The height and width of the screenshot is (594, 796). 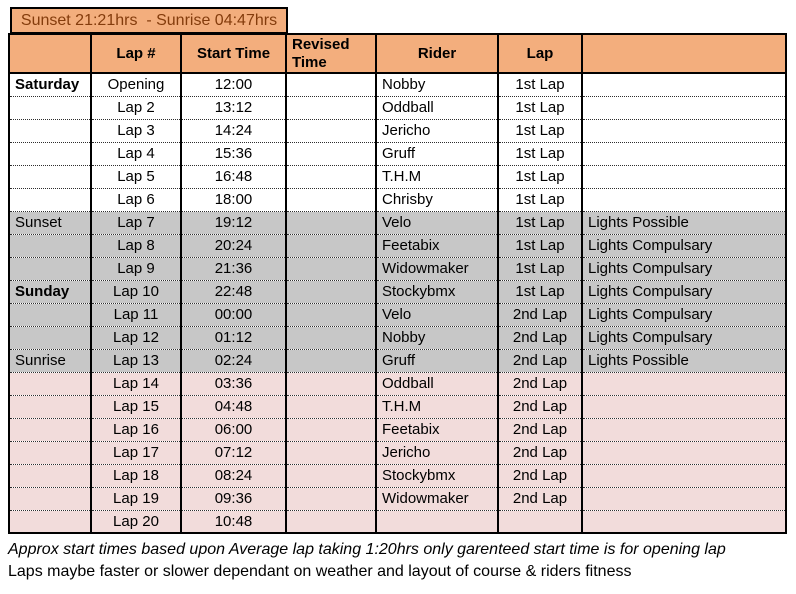 What do you see at coordinates (135, 522) in the screenshot?
I see `lap-number-cell: Lap 20` at bounding box center [135, 522].